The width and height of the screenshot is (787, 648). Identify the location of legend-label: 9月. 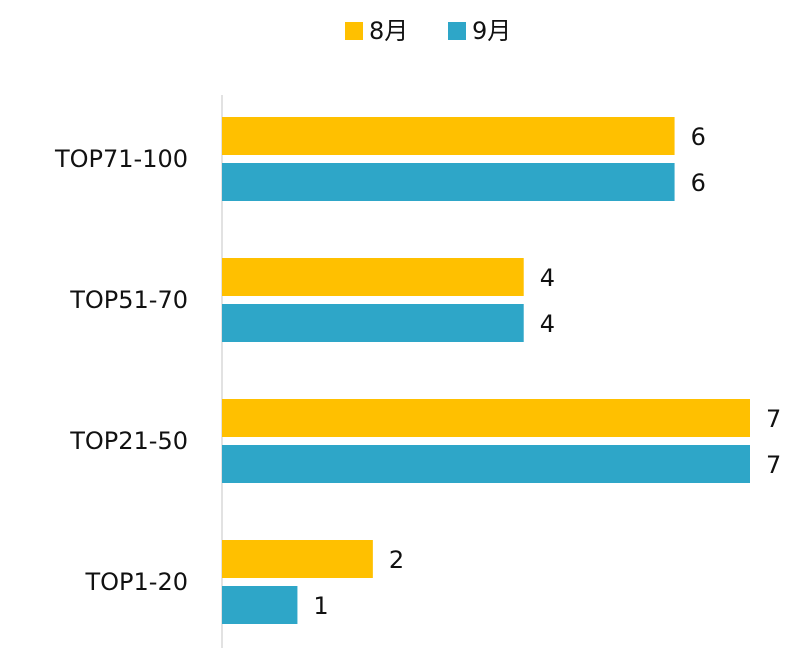
(491, 31).